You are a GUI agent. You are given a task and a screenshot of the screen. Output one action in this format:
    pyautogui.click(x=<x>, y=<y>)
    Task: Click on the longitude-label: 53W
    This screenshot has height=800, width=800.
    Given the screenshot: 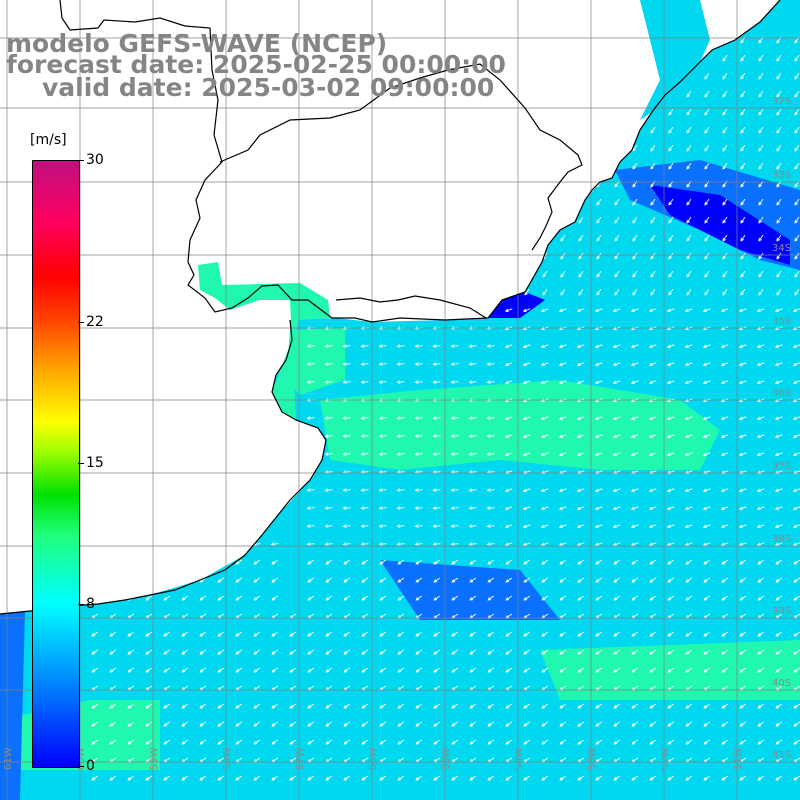 What is the action you would take?
    pyautogui.click(x=592, y=758)
    